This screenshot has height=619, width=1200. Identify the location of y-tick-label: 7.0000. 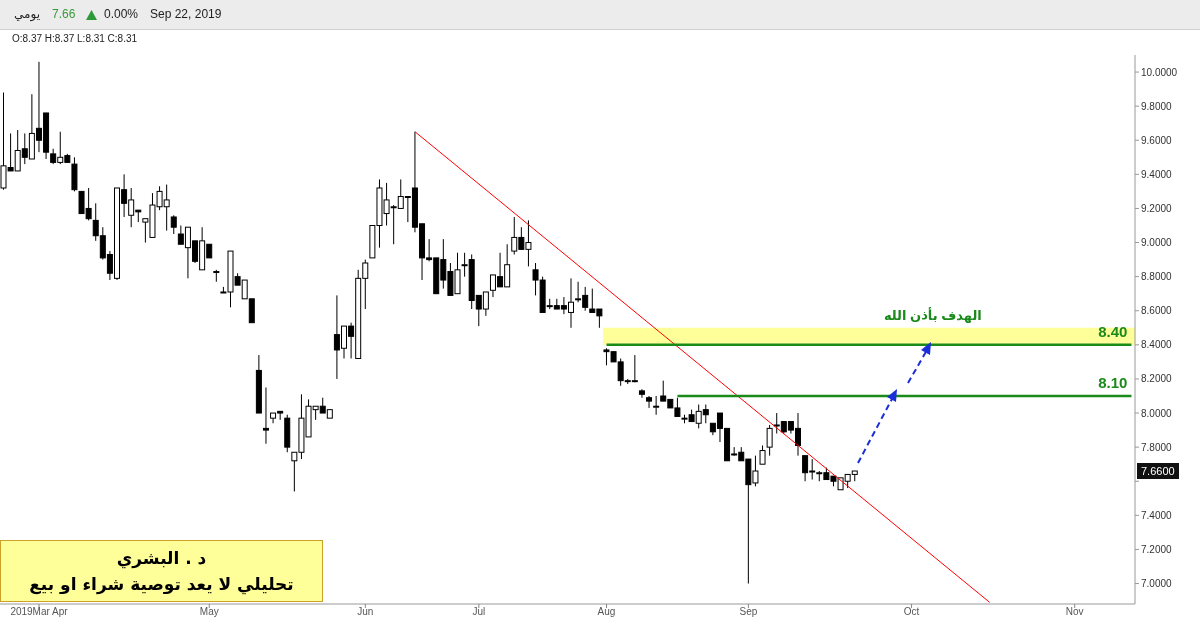
(1157, 584).